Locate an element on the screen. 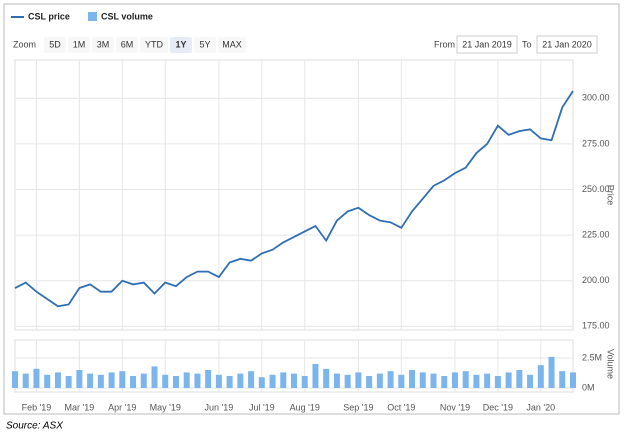 Image resolution: width=624 pixels, height=433 pixels. y-tick-label: 175.00 is located at coordinates (596, 326).